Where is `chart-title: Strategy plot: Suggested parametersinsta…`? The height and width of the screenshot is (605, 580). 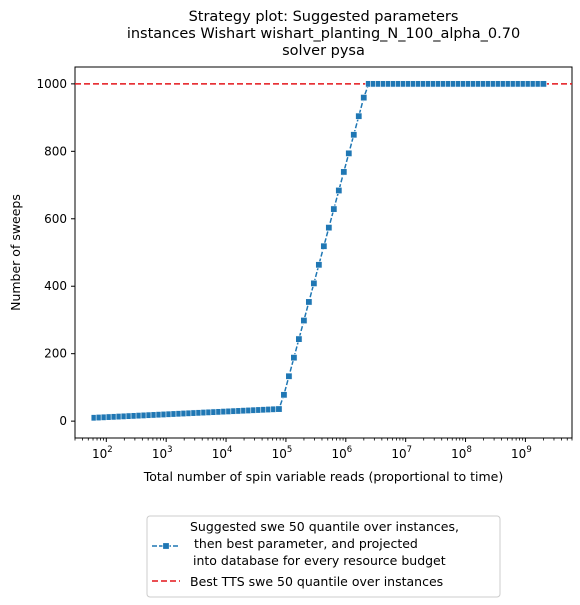 chart-title: Strategy plot: Suggested parametersinsta… is located at coordinates (323, 34).